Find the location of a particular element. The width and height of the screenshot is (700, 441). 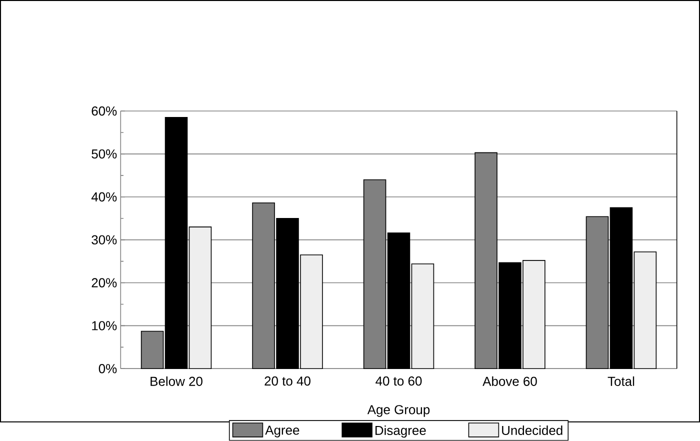

x-tick-label: 20 to 40 is located at coordinates (287, 381).